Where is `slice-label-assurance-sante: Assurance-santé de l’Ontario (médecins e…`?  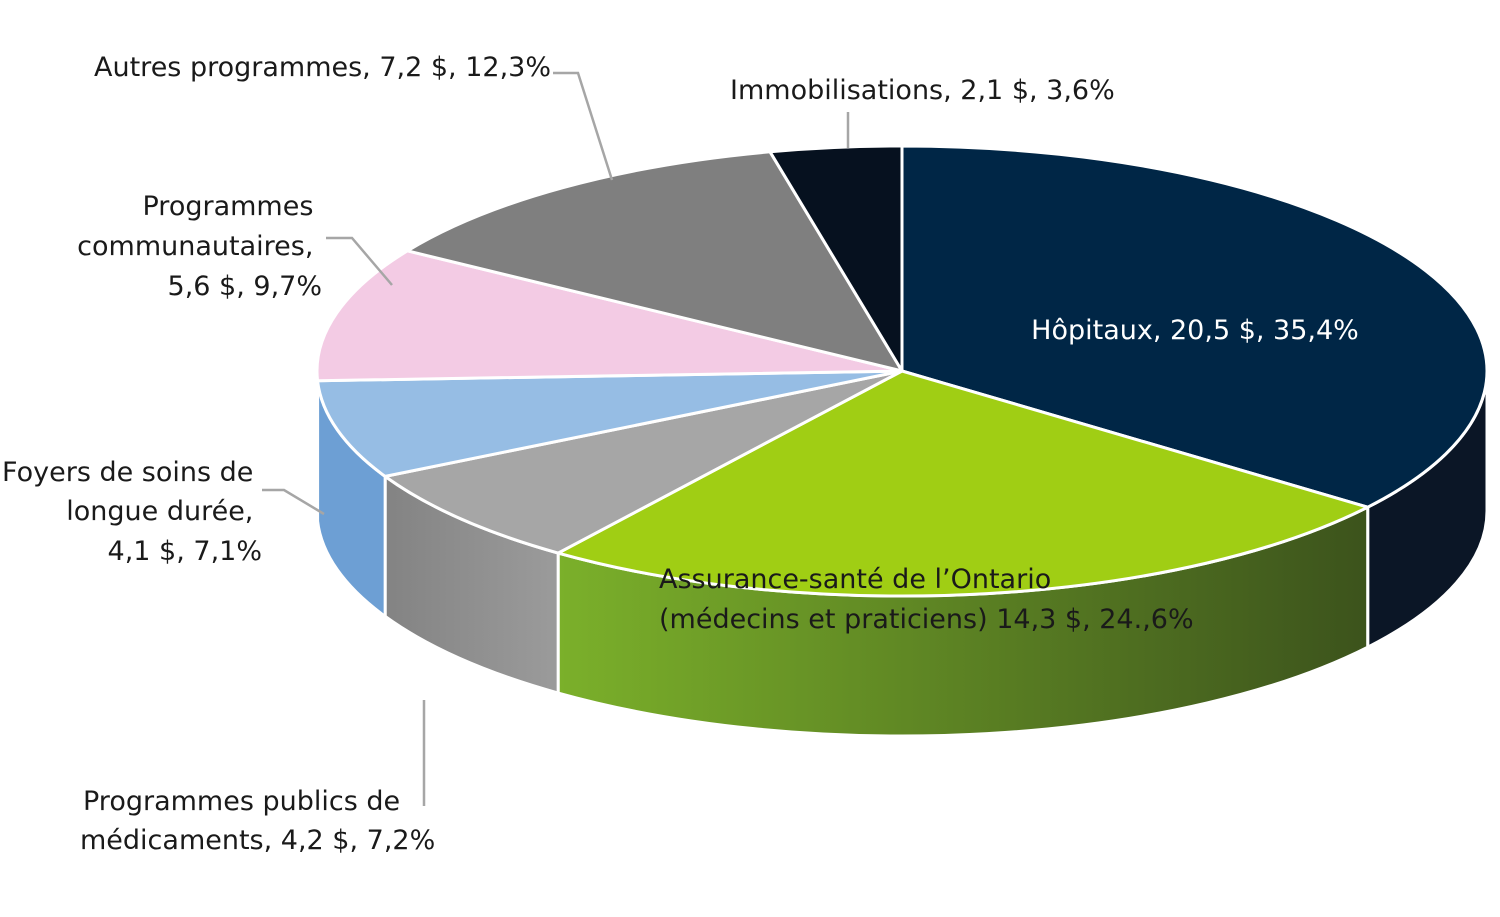
slice-label-assurance-sante: Assurance-santé de l’Ontario (médecins e… is located at coordinates (926, 599).